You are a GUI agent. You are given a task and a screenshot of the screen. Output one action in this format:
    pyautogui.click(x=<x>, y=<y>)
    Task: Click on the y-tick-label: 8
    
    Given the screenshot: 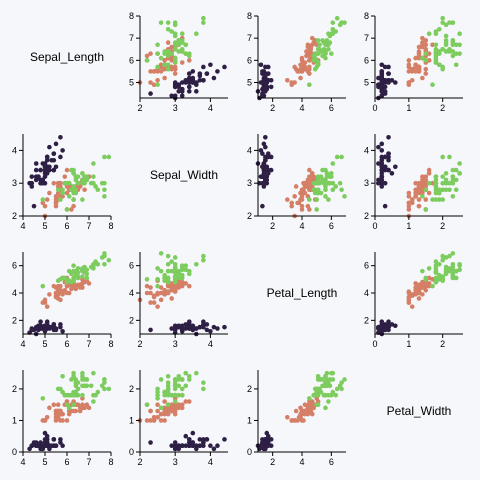 What is the action you would take?
    pyautogui.click(x=366, y=16)
    